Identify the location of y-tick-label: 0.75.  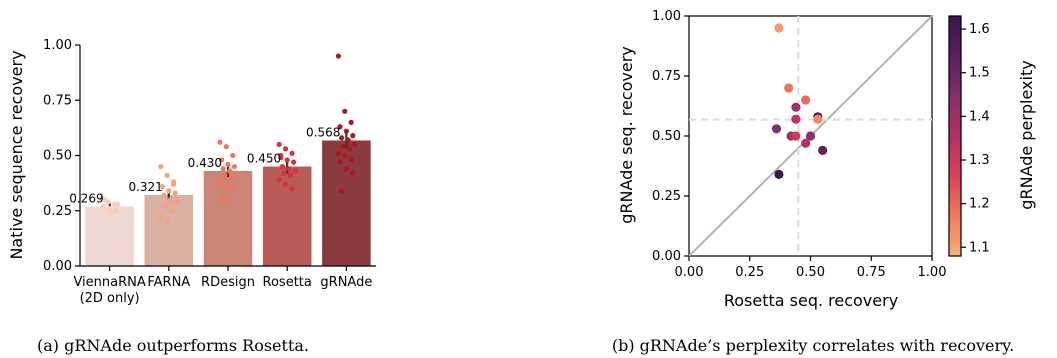
(666, 76).